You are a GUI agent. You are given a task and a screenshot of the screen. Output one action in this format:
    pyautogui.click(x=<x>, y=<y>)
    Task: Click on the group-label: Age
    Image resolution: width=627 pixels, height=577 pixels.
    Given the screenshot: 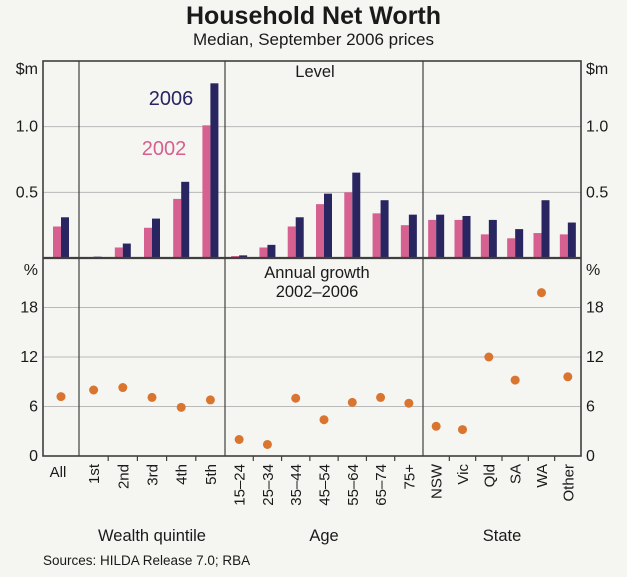 What is the action you would take?
    pyautogui.click(x=323, y=536)
    